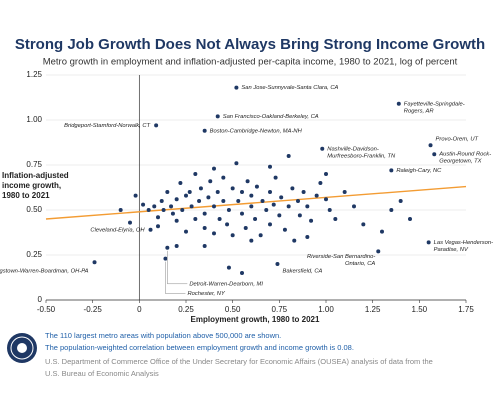  I want to click on point-label: Rochester, NY, so click(206, 294).